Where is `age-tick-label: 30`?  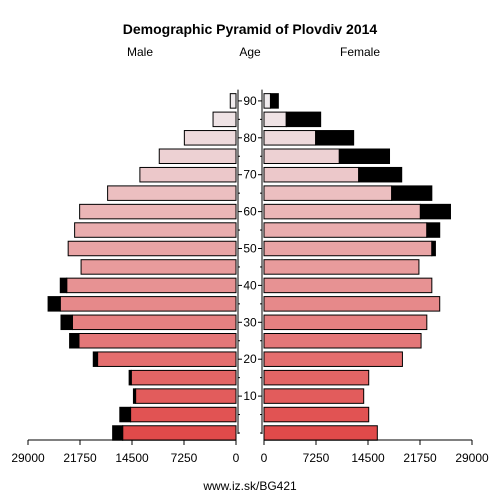
age-tick-label: 30 is located at coordinates (250, 322).